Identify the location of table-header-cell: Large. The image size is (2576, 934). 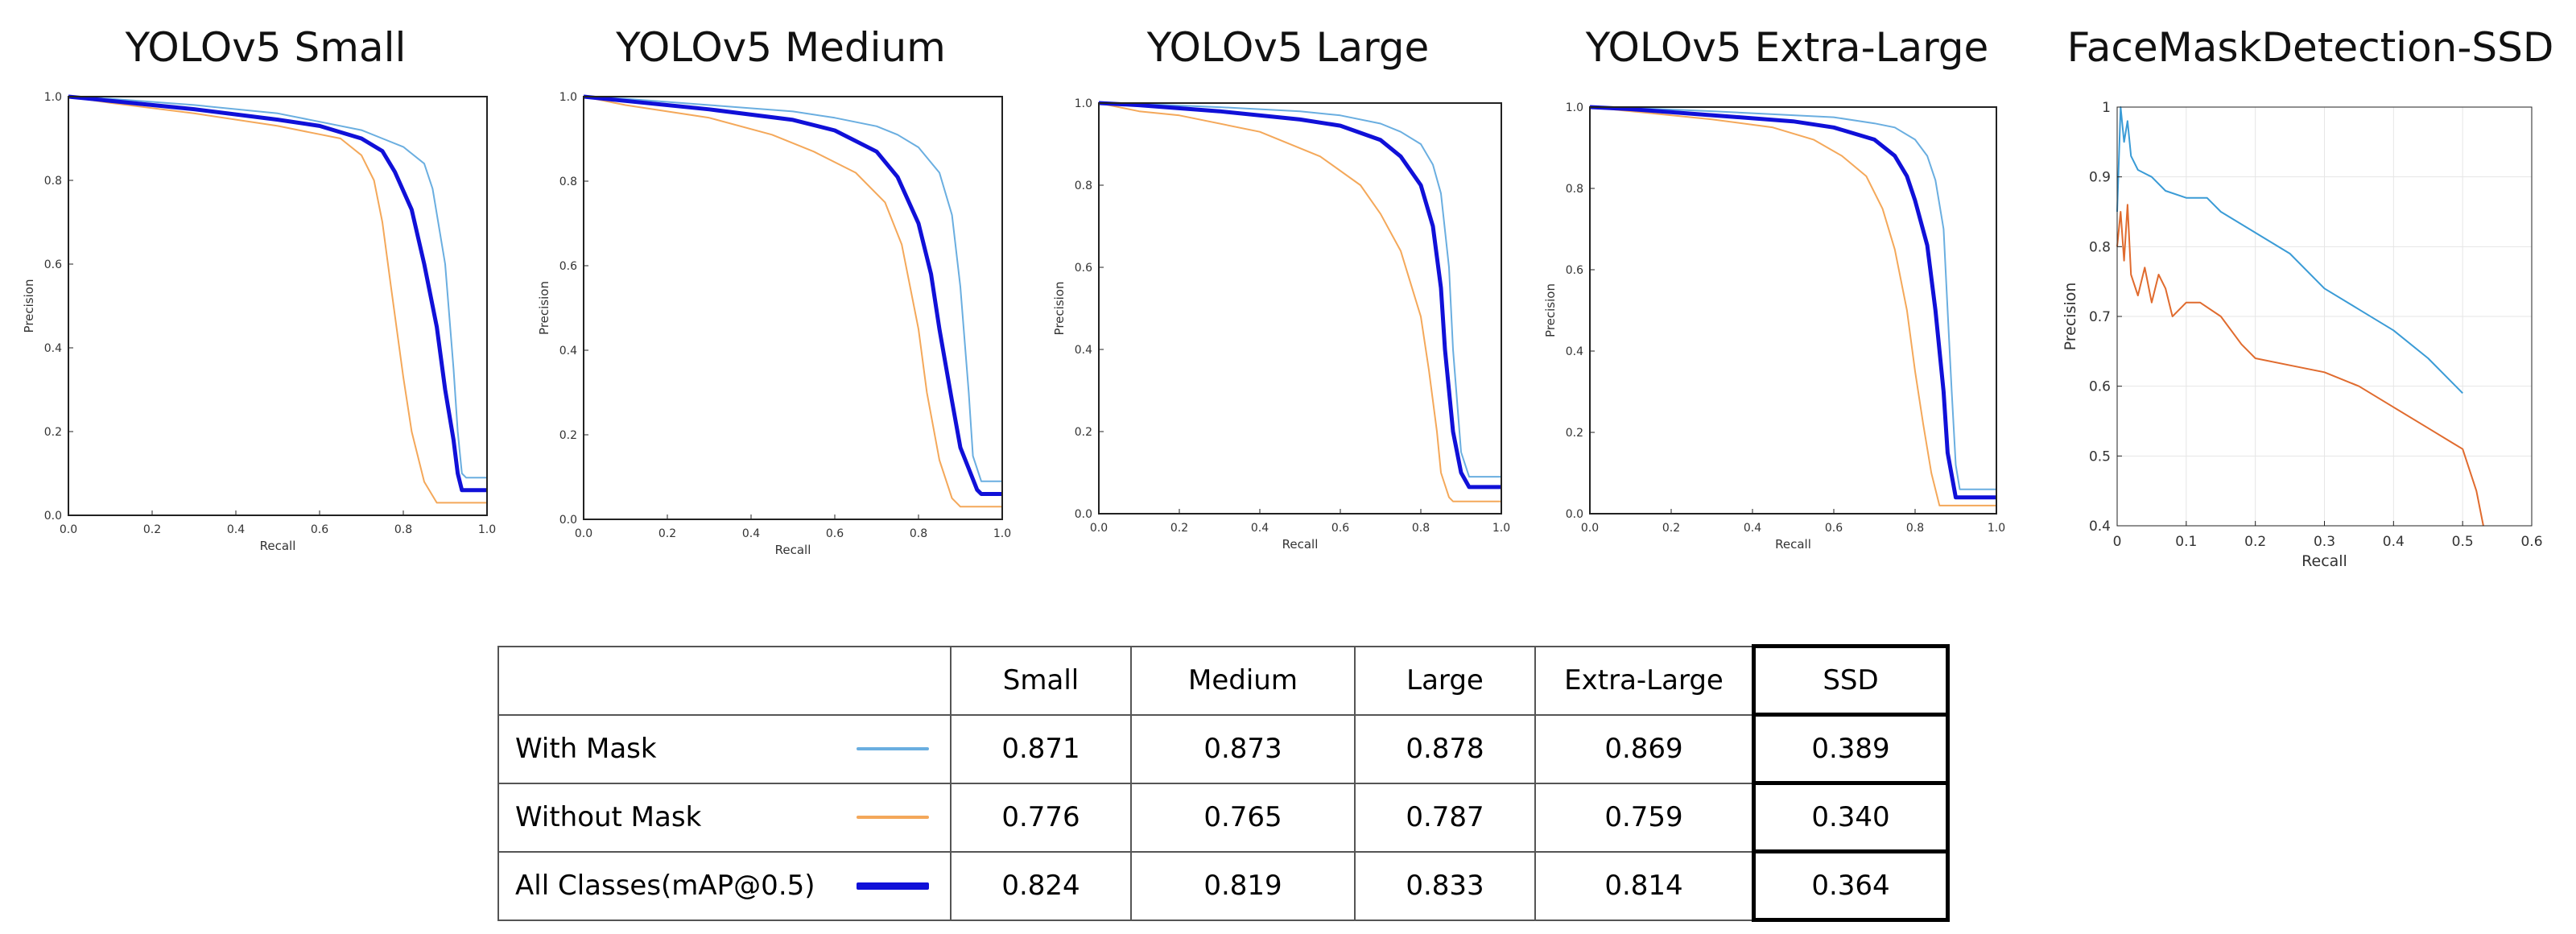
(1445, 681).